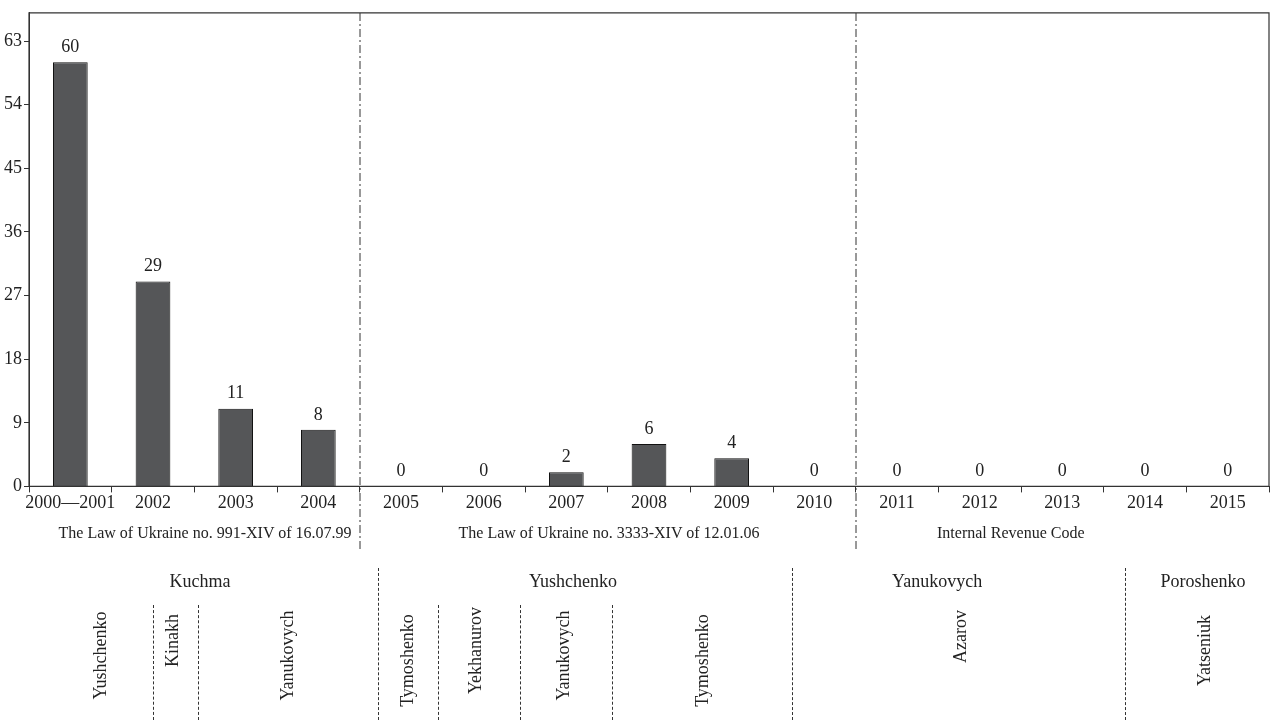 This screenshot has width=1273, height=720. What do you see at coordinates (235, 392) in the screenshot?
I see `data-label: 11` at bounding box center [235, 392].